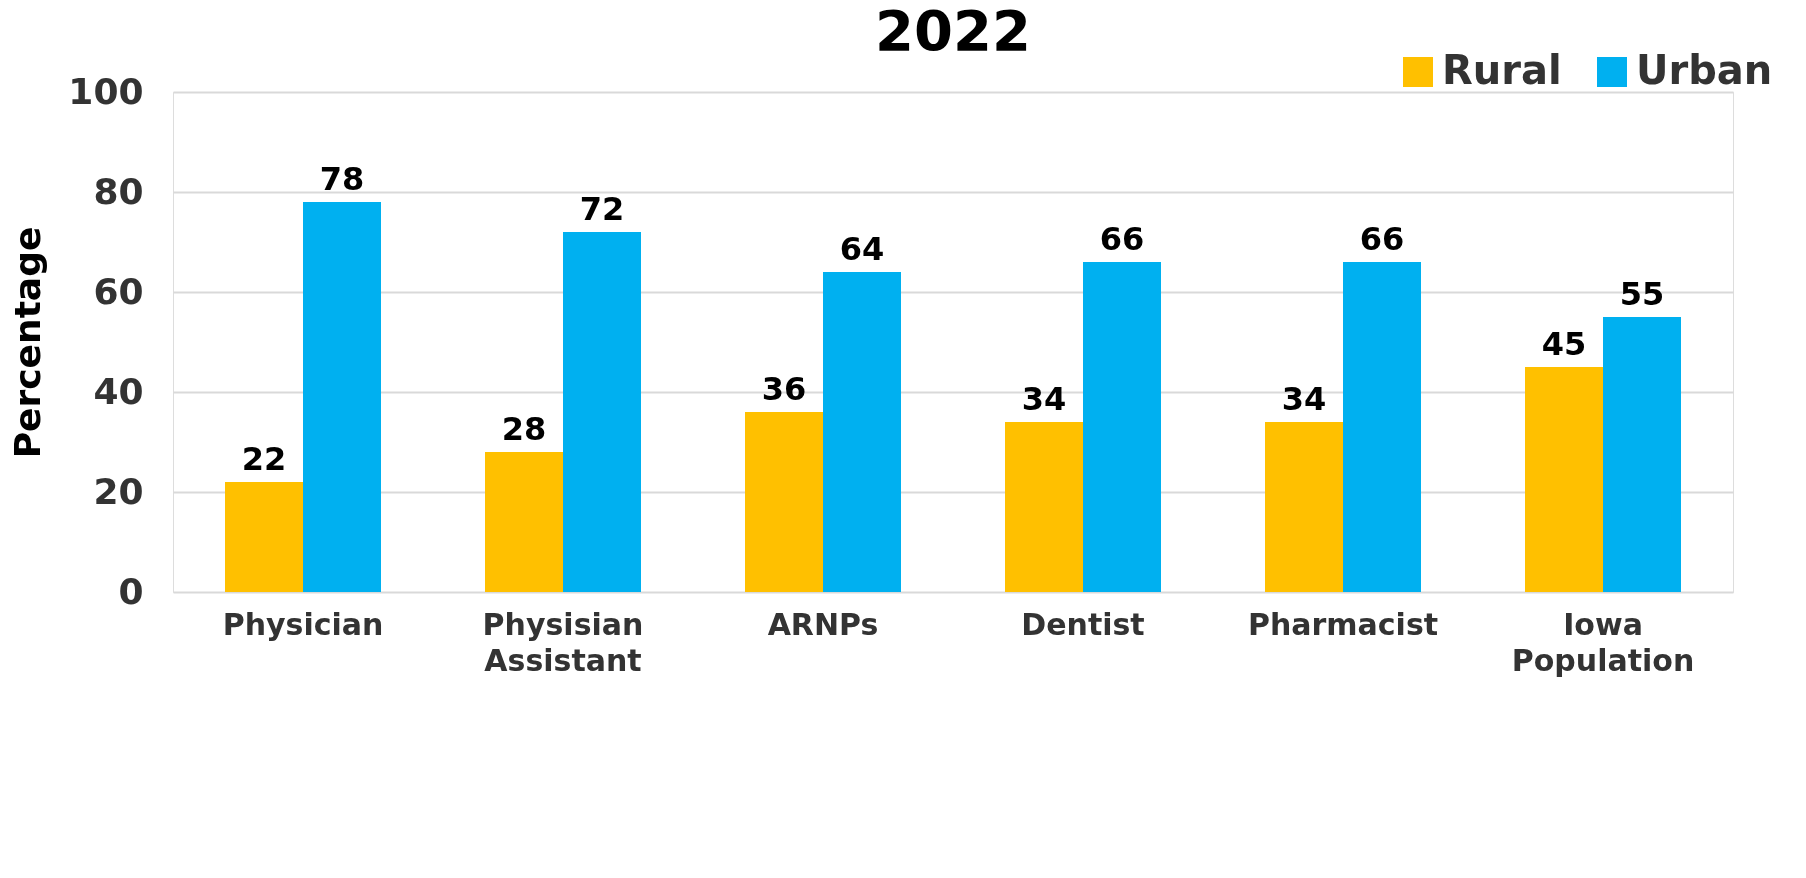 The width and height of the screenshot is (1806, 878). I want to click on data-label: 72, so click(602, 209).